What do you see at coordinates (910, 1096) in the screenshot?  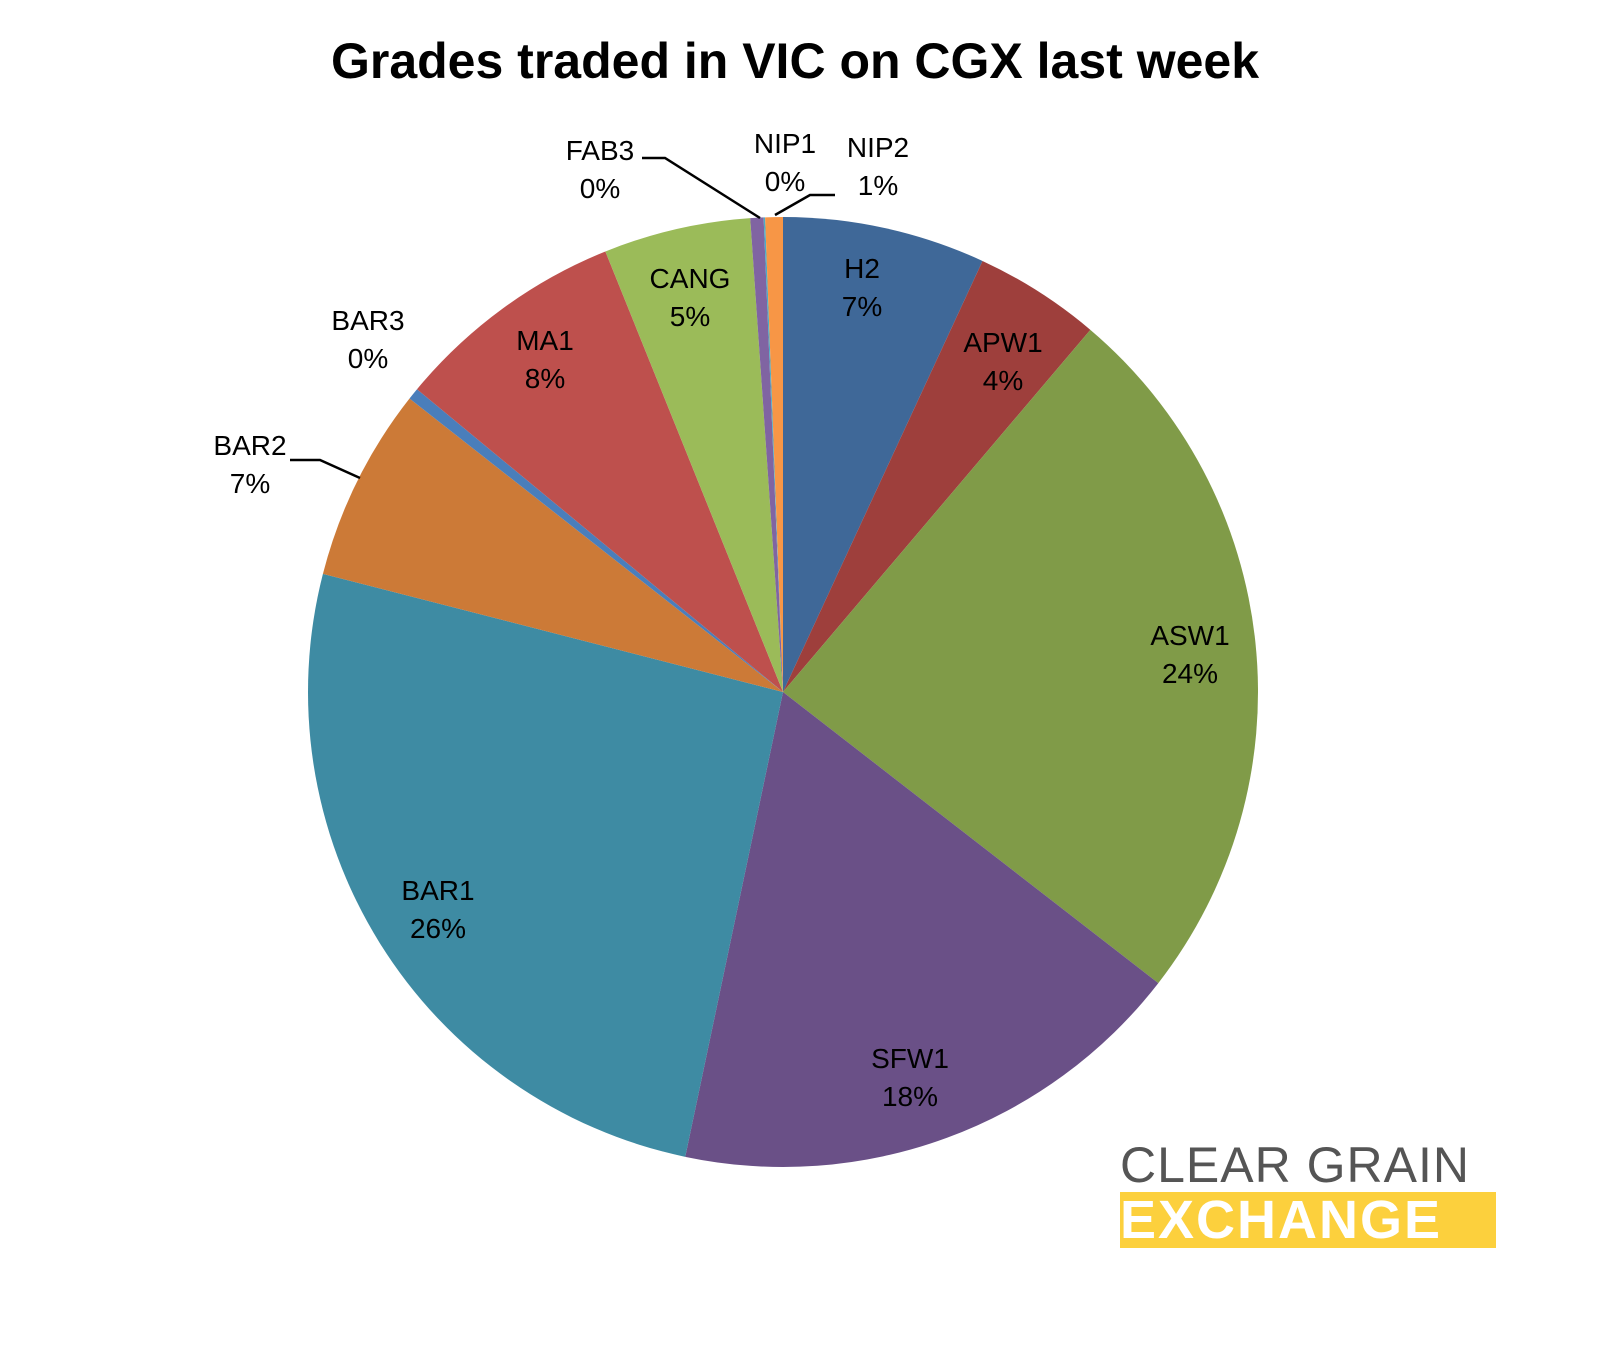 I see `slice-percent-sfw1: 18%` at bounding box center [910, 1096].